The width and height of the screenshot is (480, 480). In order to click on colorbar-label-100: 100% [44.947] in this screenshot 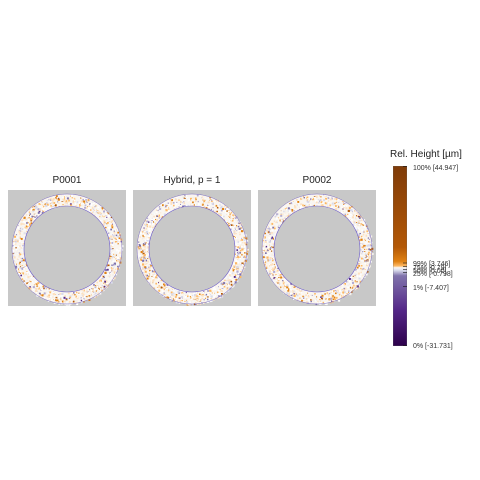, I will do `click(436, 168)`.